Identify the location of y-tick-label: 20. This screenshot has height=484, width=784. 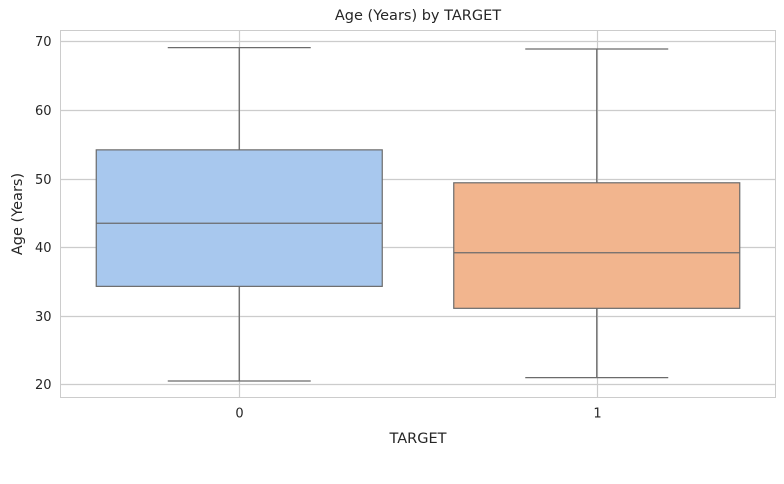
(43, 385).